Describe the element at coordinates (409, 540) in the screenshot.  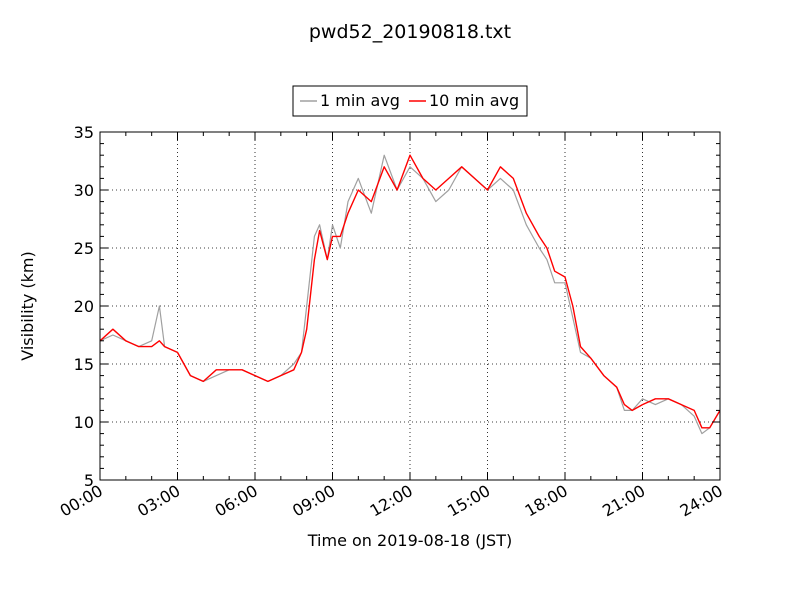
I see `x-axis-label: Time on 2019-08-18 (JST)` at that location.